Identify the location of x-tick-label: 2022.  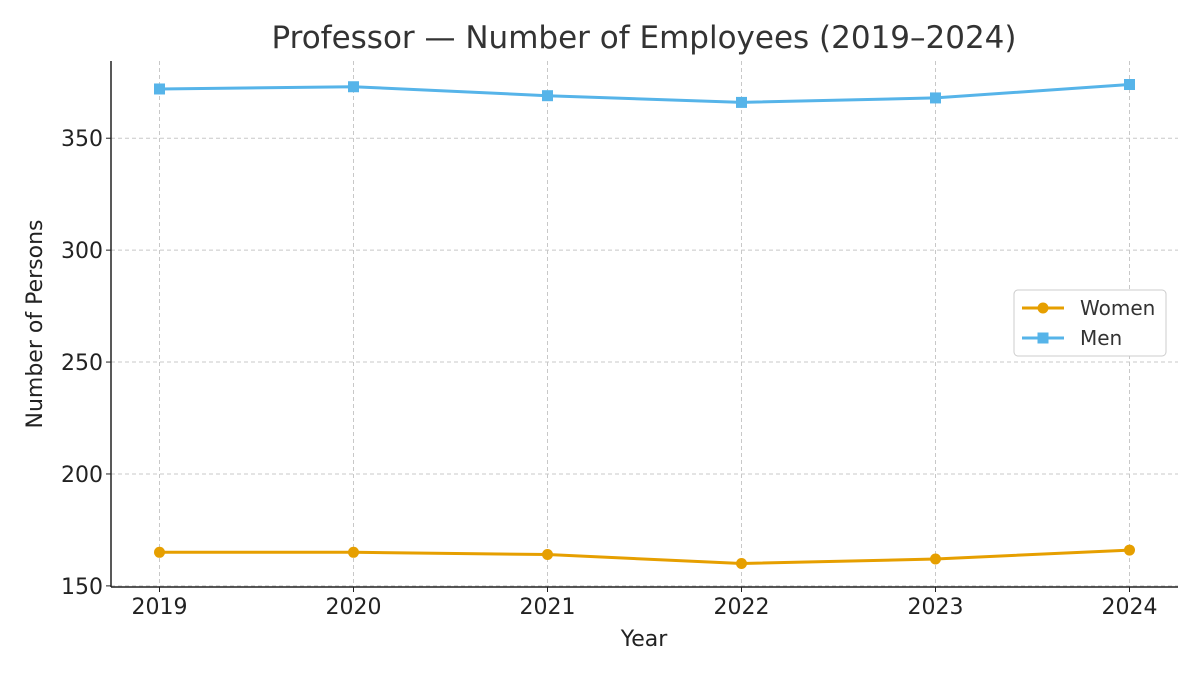
(742, 607).